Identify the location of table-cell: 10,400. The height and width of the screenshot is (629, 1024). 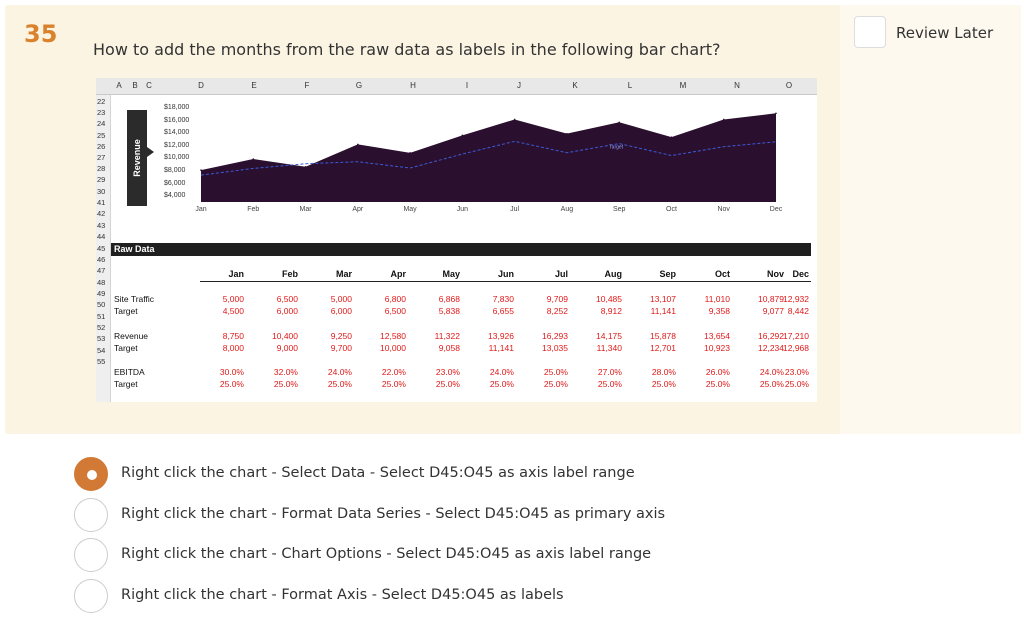
(285, 336).